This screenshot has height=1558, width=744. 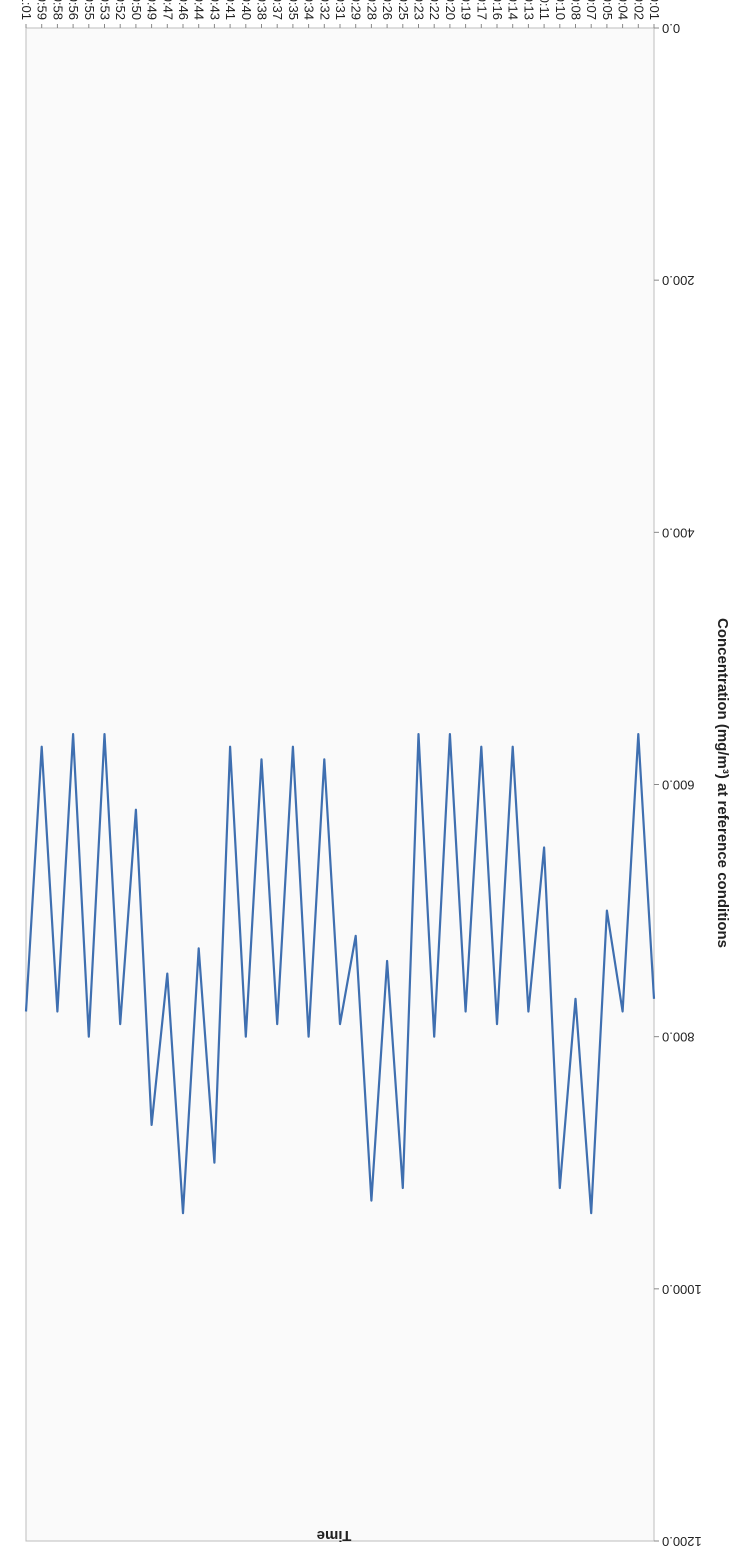 What do you see at coordinates (262, 10) in the screenshot?
I see `x-tick-label: 10:38` at bounding box center [262, 10].